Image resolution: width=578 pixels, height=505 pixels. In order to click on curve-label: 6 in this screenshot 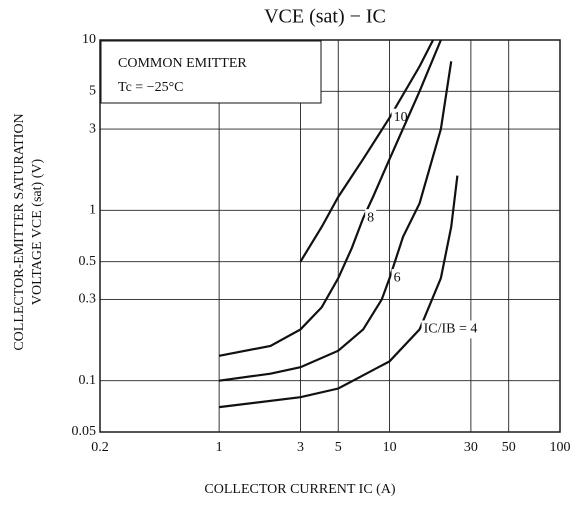, I will do `click(397, 277)`.